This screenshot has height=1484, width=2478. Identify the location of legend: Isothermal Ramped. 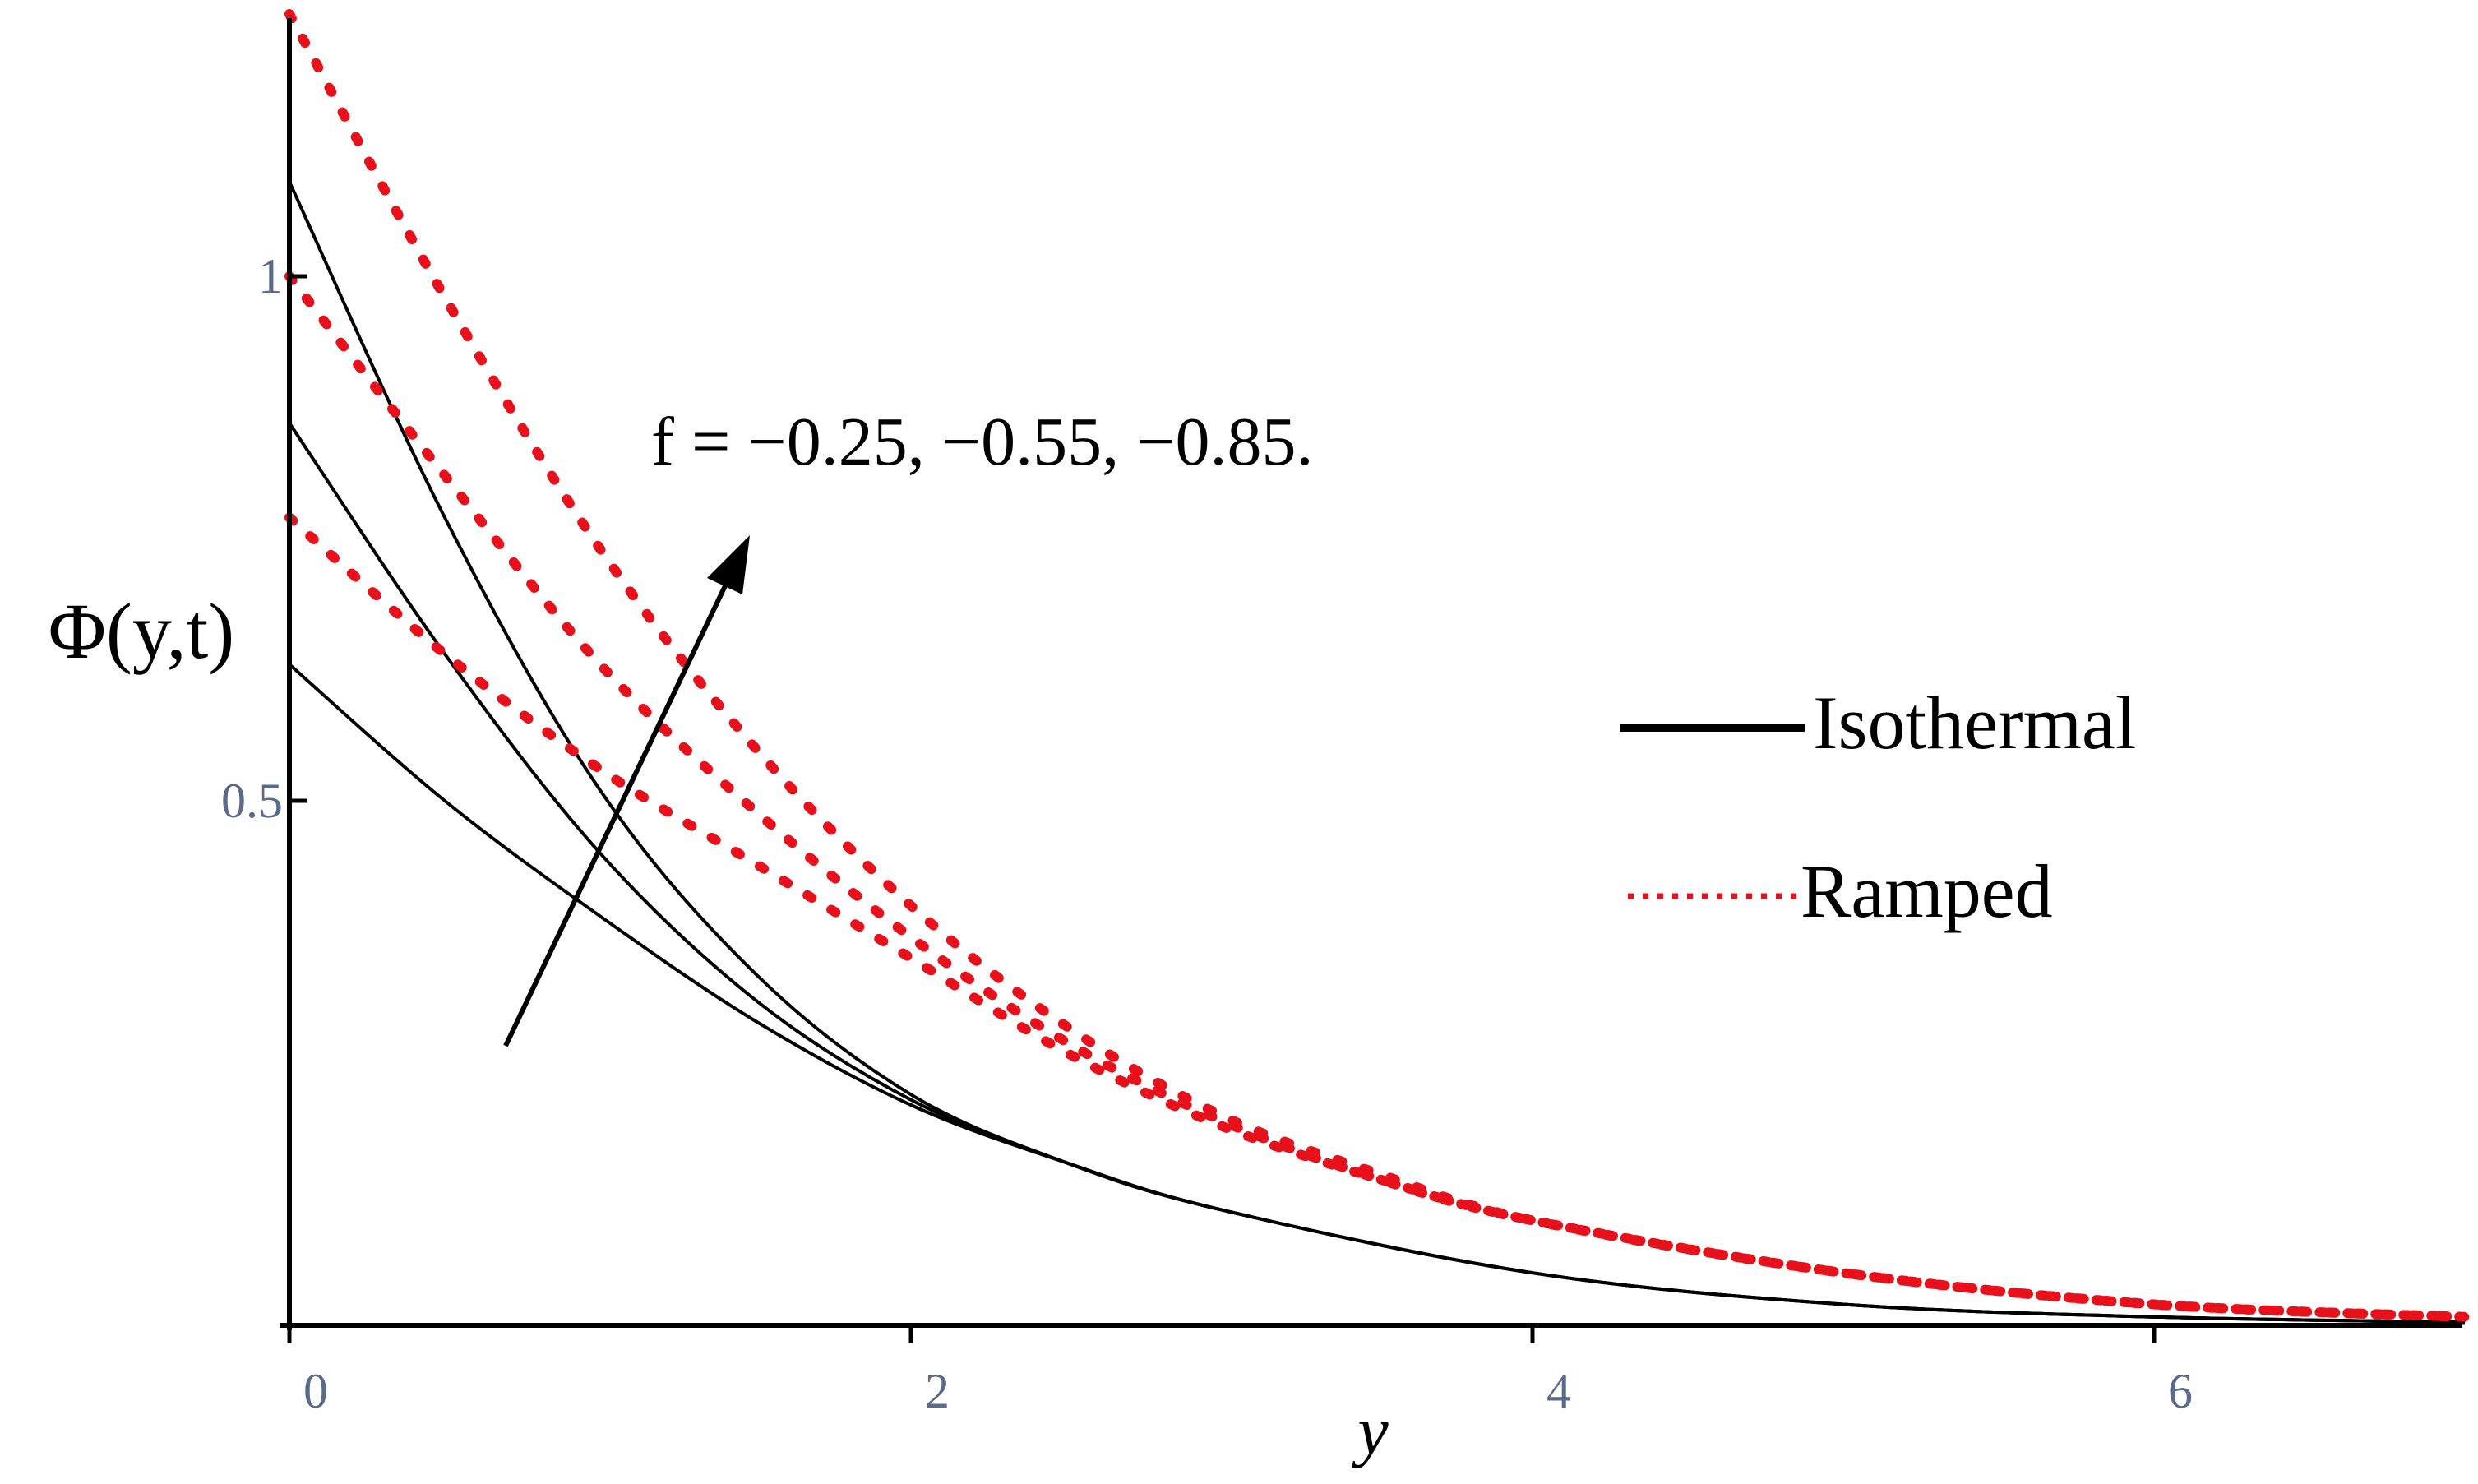
(1878, 807).